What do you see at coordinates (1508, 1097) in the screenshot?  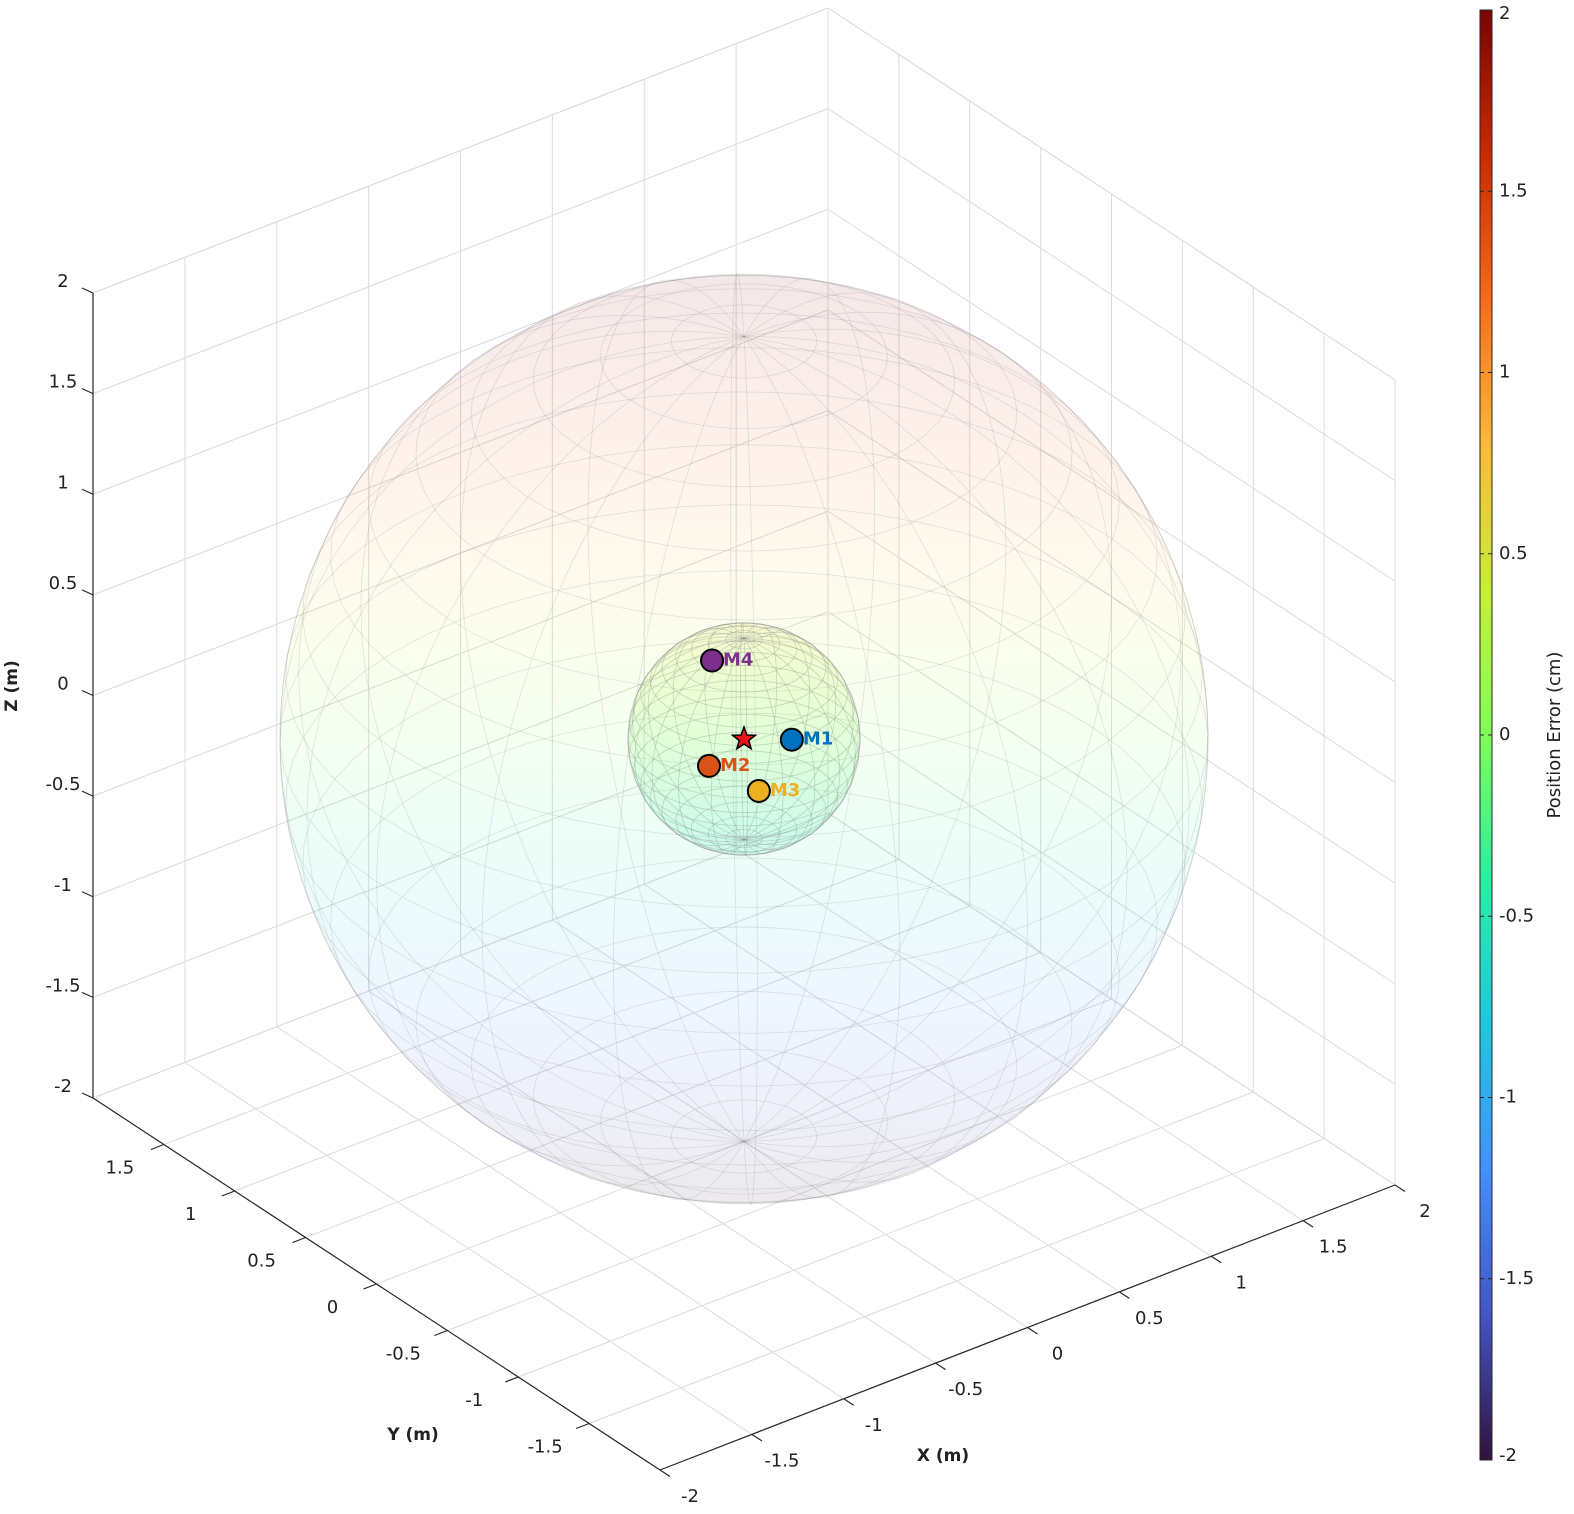 I see `colorbar-tick-label: -1` at bounding box center [1508, 1097].